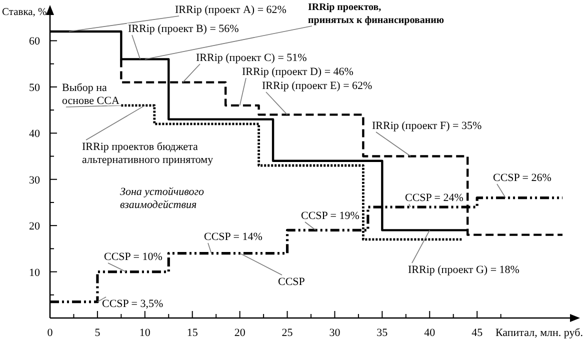 This screenshot has width=587, height=342. I want to click on annotation: CCSP = 24%, so click(434, 198).